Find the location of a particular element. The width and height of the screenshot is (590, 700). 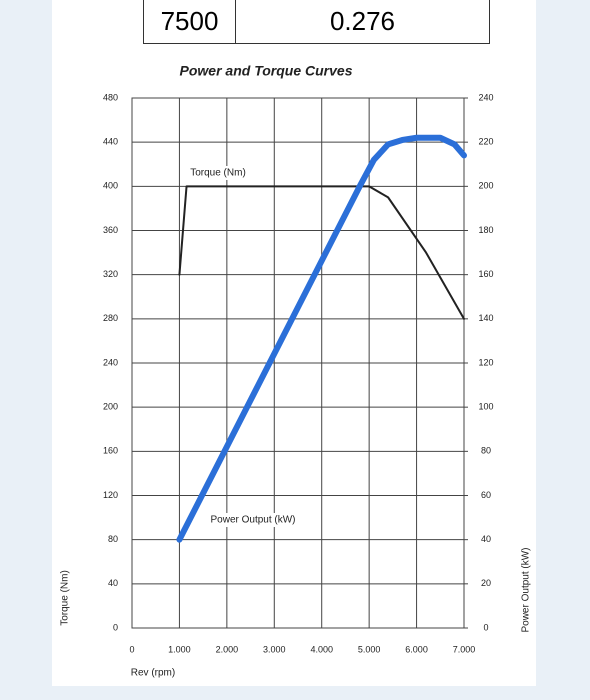

x-axis-label: Rev (rpm) is located at coordinates (153, 673).